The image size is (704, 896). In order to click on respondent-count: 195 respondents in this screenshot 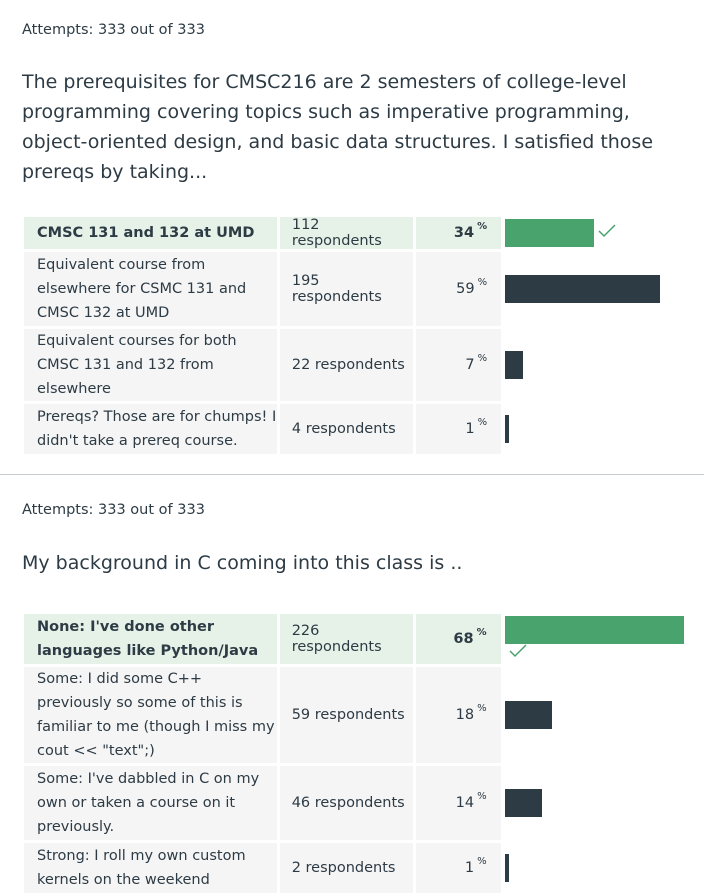, I will do `click(348, 289)`.